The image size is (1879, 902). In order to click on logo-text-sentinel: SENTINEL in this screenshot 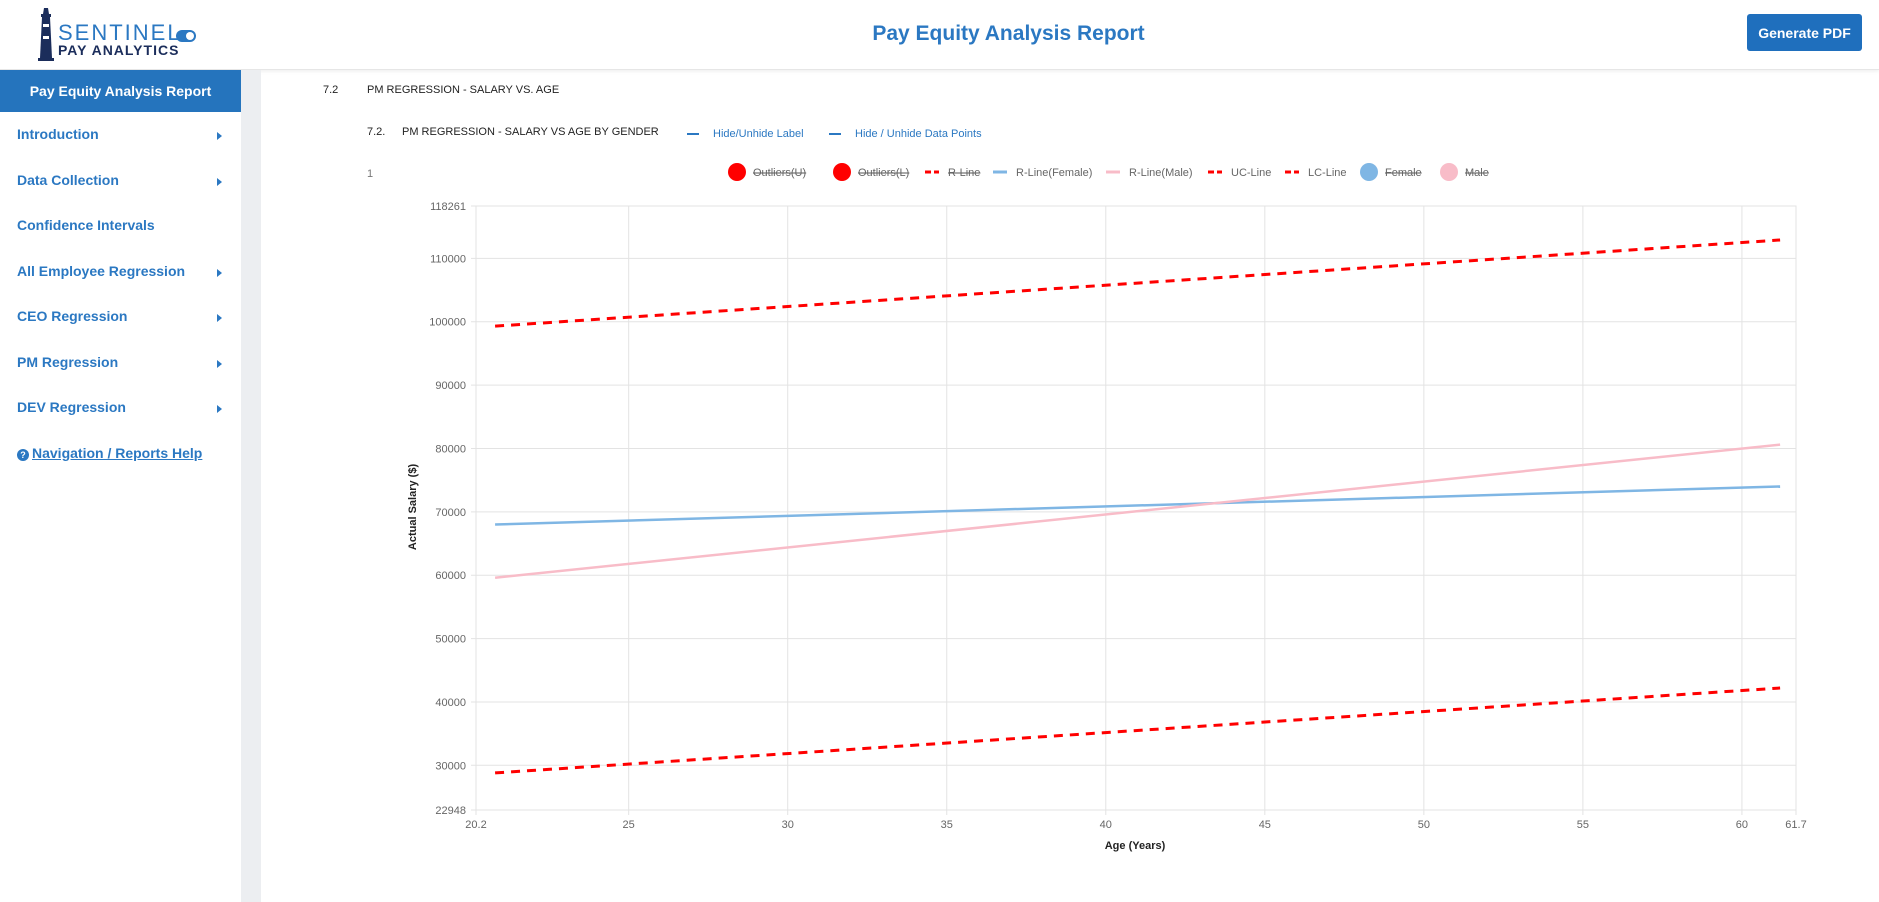, I will do `click(120, 32)`.